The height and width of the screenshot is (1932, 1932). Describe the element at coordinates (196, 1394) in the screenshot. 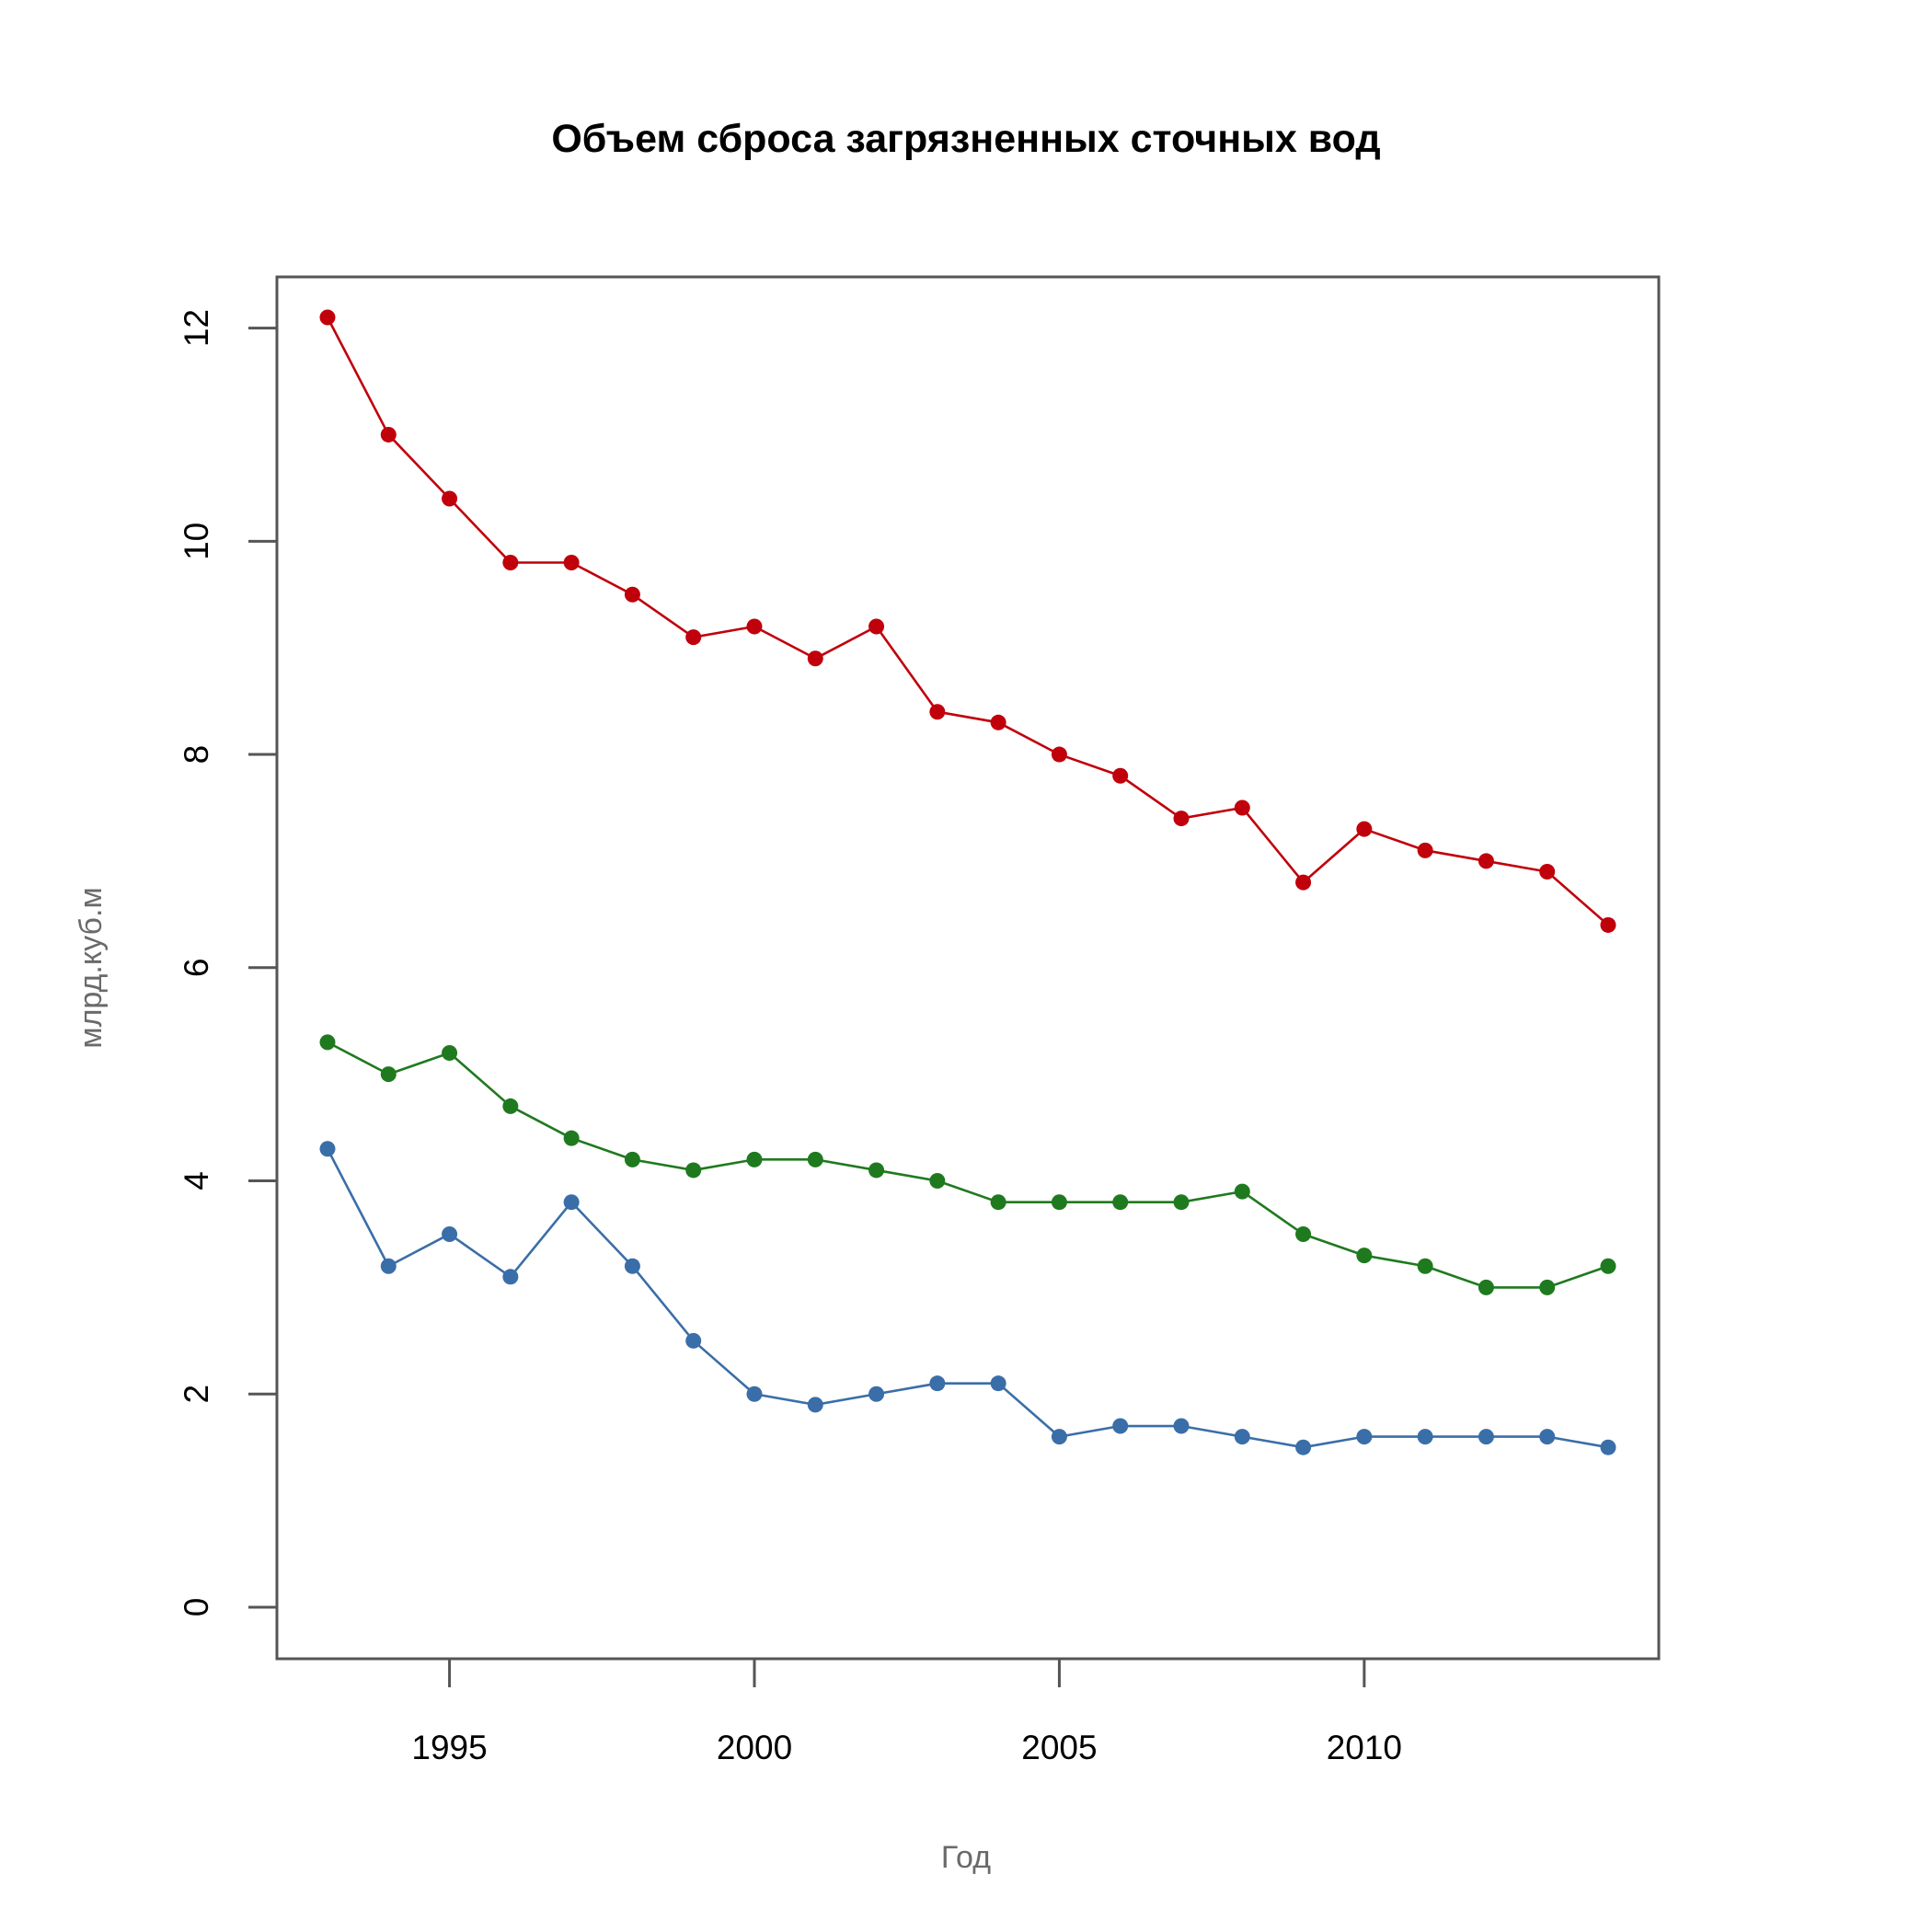

I see `y-tick-label: 2` at that location.